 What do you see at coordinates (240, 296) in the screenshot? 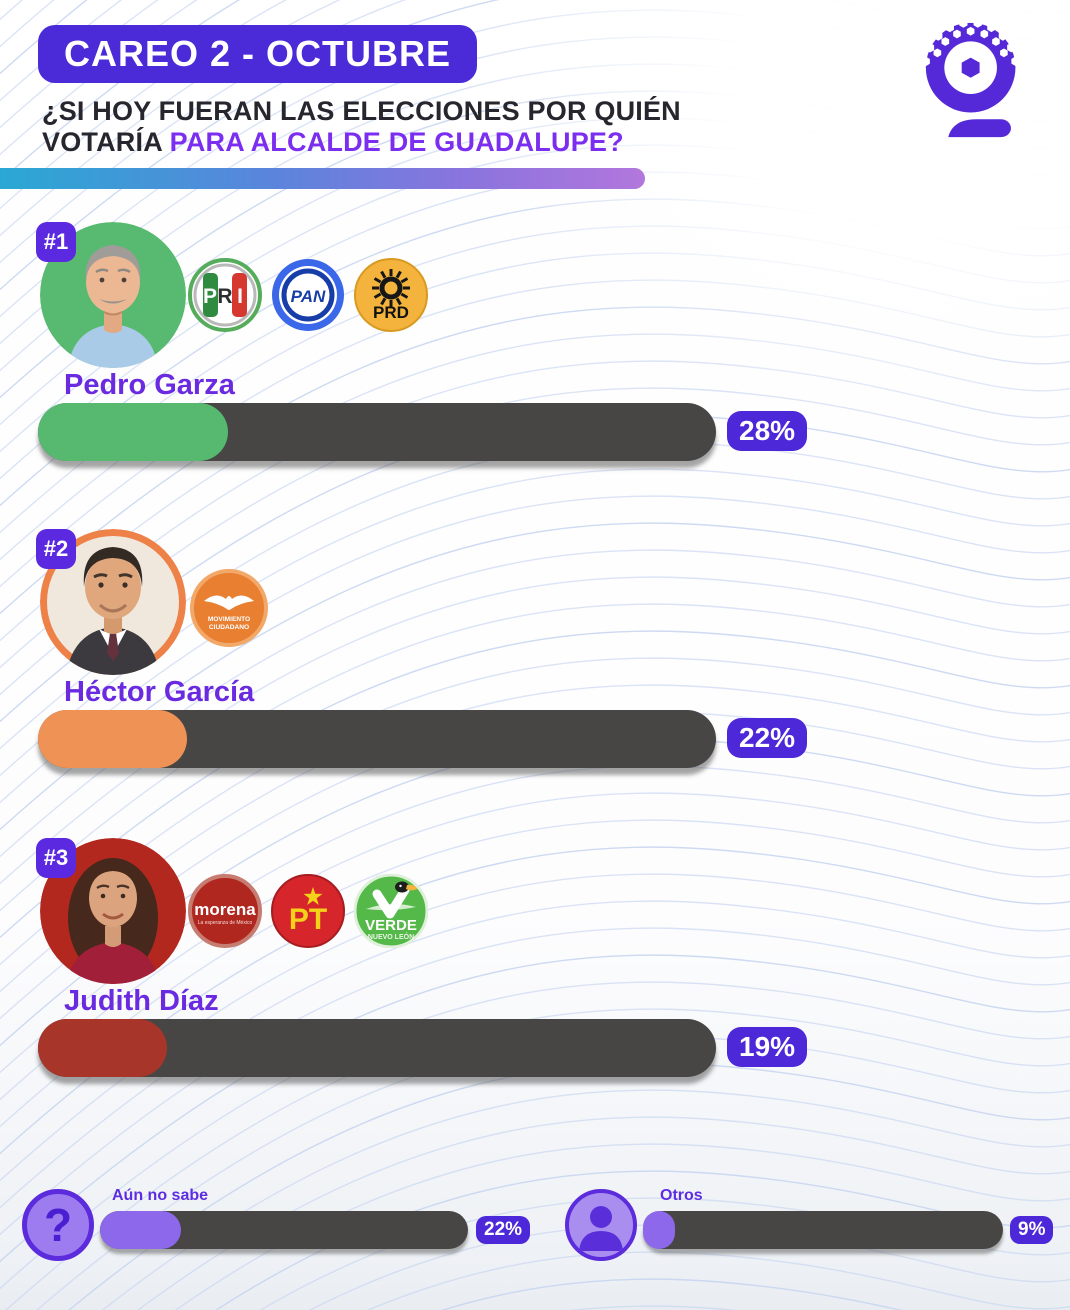
I see `svg-text: I` at bounding box center [240, 296].